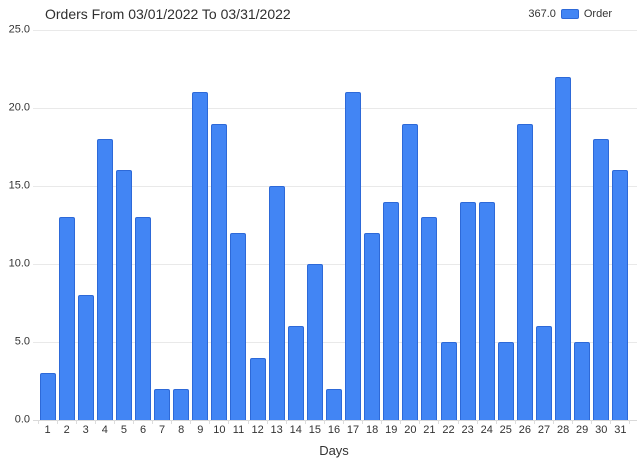  Describe the element at coordinates (544, 430) in the screenshot. I see `x-tick-label: 27` at that location.